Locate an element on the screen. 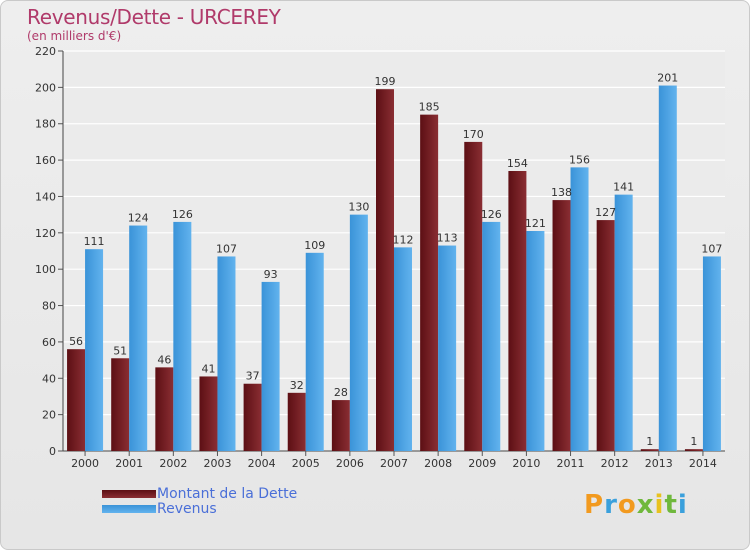 This screenshot has height=550, width=750. data-label-debt: 138 is located at coordinates (561, 192).